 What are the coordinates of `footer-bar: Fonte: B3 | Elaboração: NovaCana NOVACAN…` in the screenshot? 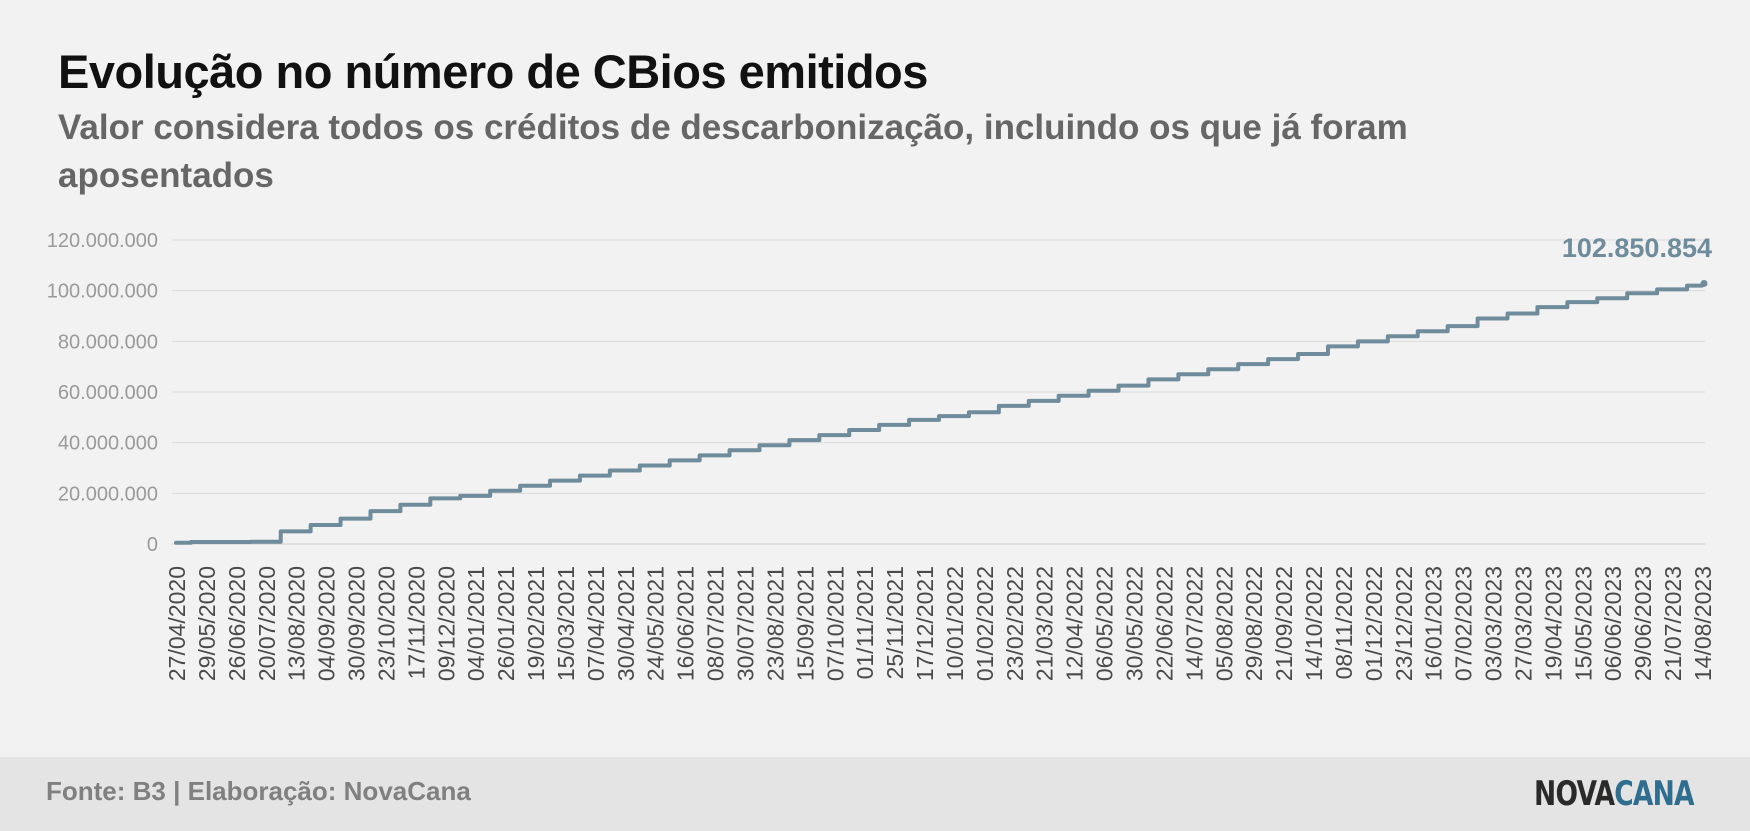 It's located at (875, 794).